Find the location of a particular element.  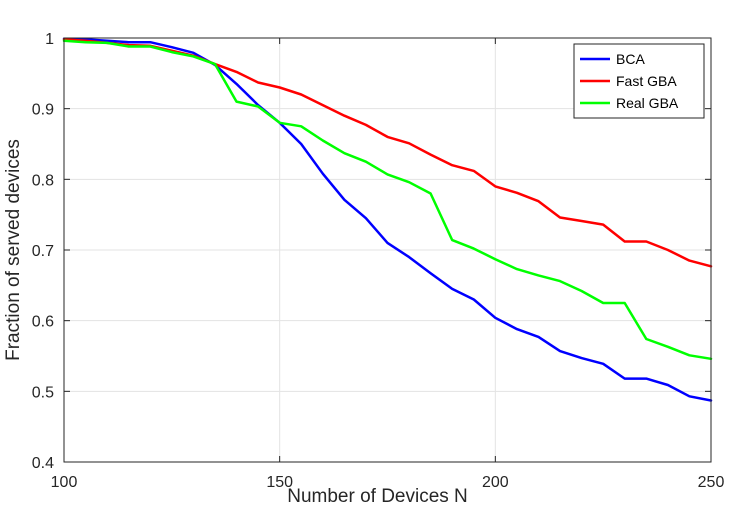

y-axis-title: Fraction of served devices is located at coordinates (13, 250).